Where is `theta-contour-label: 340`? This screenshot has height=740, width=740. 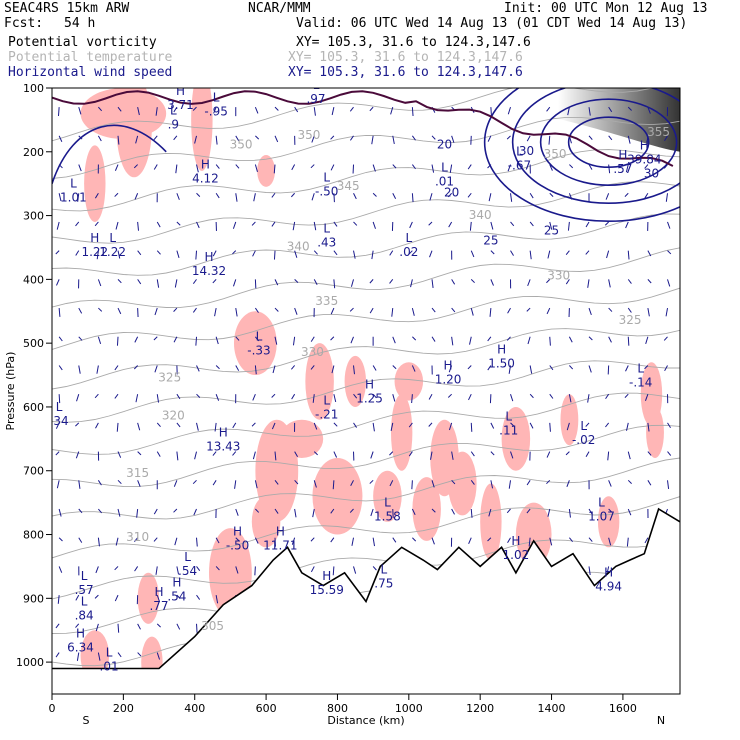 theta-contour-label: 340 is located at coordinates (480, 215).